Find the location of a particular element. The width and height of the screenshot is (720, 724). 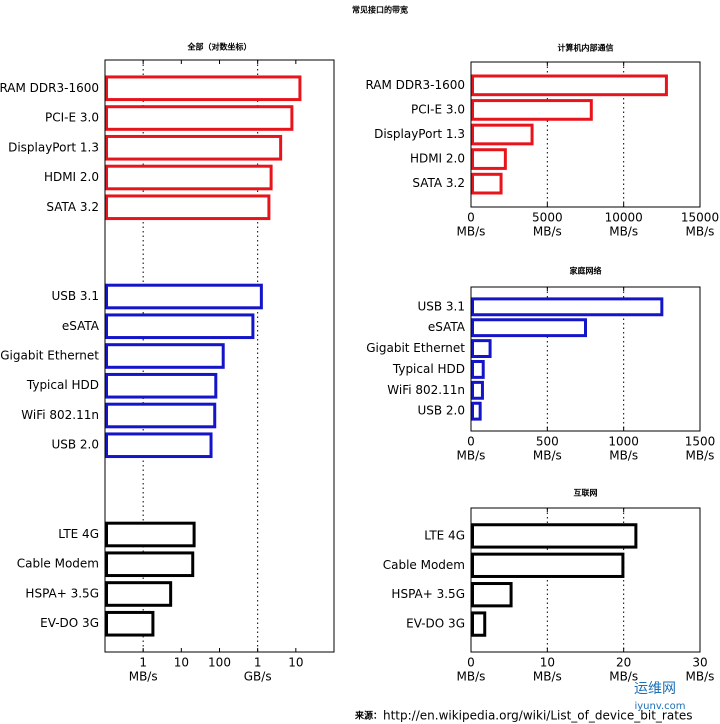

x-tick-label: 1500 is located at coordinates (700, 442).